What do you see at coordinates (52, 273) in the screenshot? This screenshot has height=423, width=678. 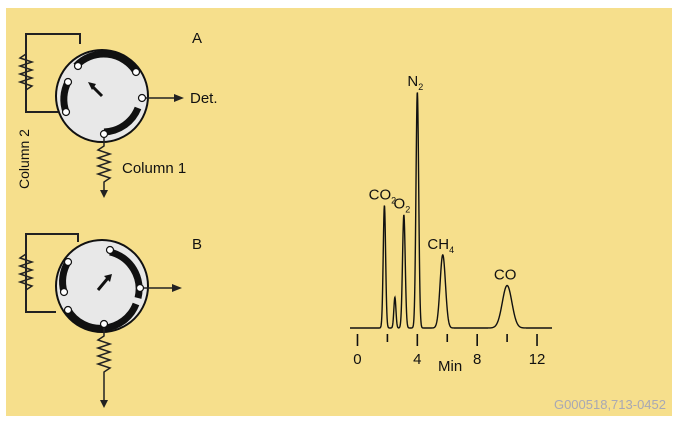 I see `column-2-loop-b` at bounding box center [52, 273].